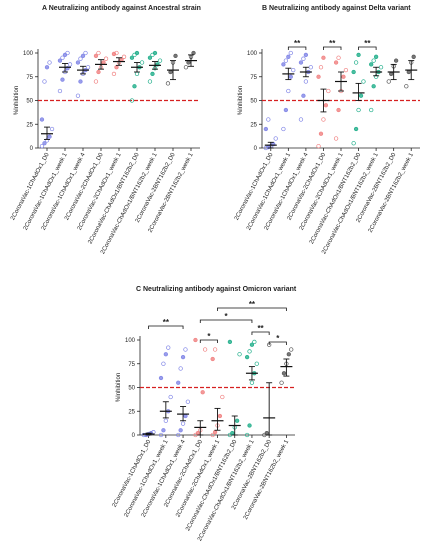 This screenshot has width=430, height=550. Describe the element at coordinates (253, 102) in the screenshot. I see `y-tick-label: 50` at that location.